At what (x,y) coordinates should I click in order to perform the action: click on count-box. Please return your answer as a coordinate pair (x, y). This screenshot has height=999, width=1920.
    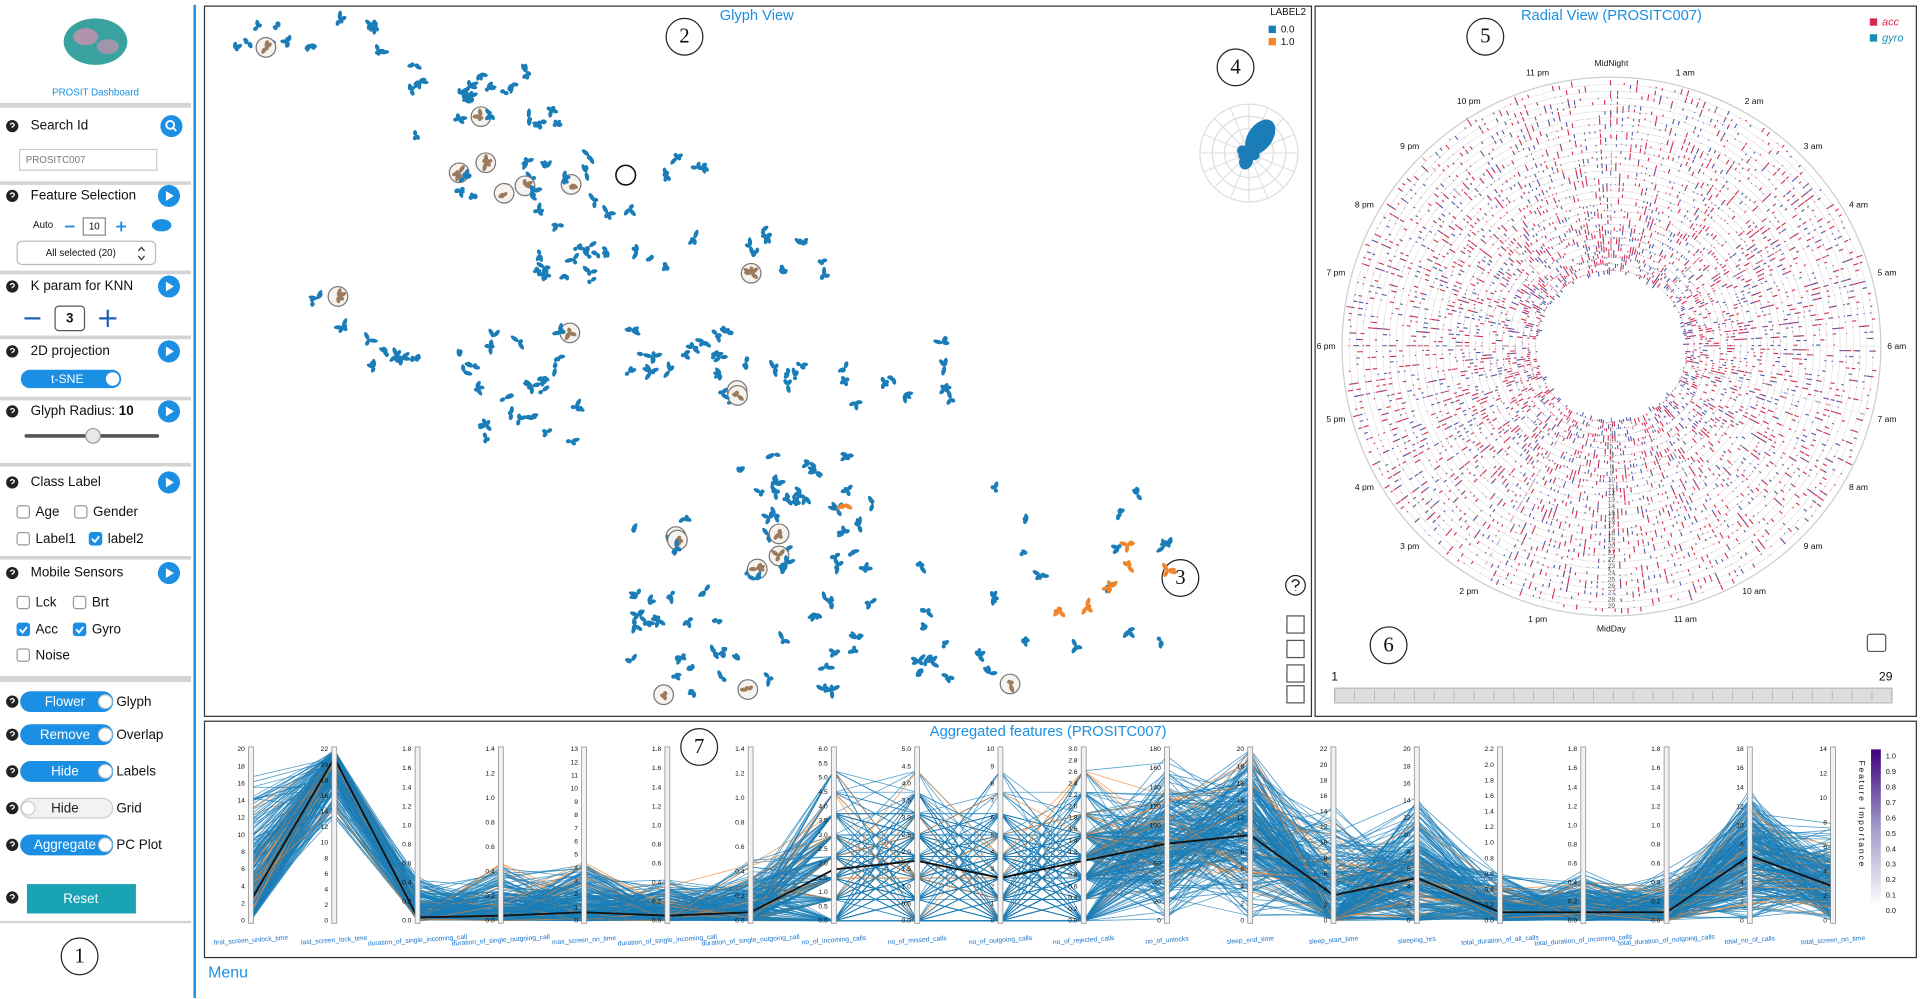
    Looking at the image, I should click on (94, 226).